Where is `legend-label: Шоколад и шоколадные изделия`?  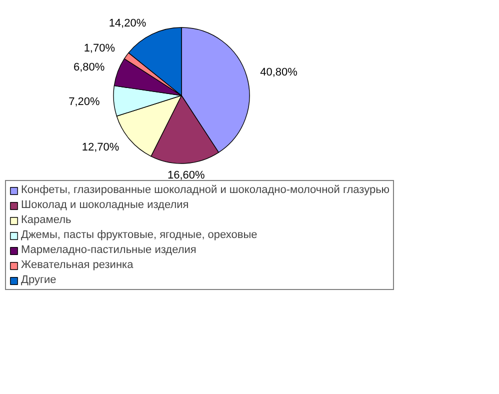 legend-label: Шоколад и шоколадные изделия is located at coordinates (105, 205).